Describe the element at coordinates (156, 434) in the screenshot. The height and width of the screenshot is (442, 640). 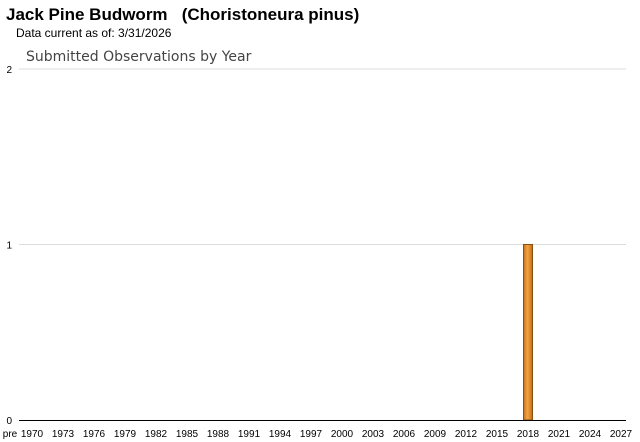
I see `x-tick-label: 1982` at that location.